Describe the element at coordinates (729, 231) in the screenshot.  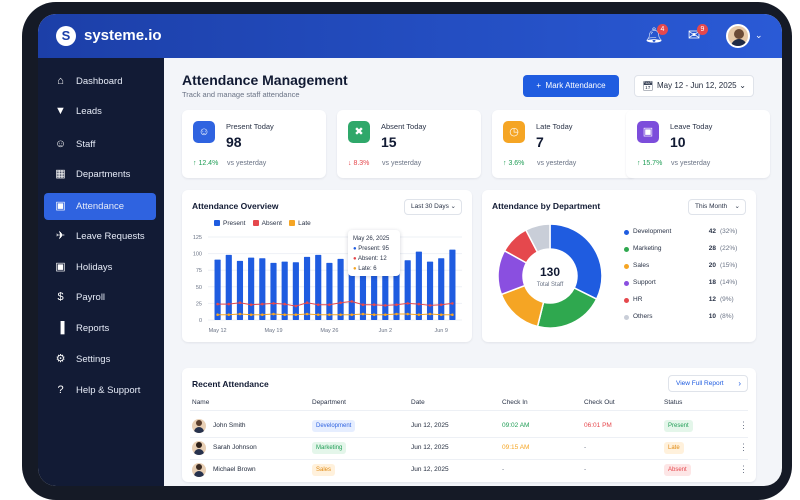
I see `department-percent: (32%)` at that location.